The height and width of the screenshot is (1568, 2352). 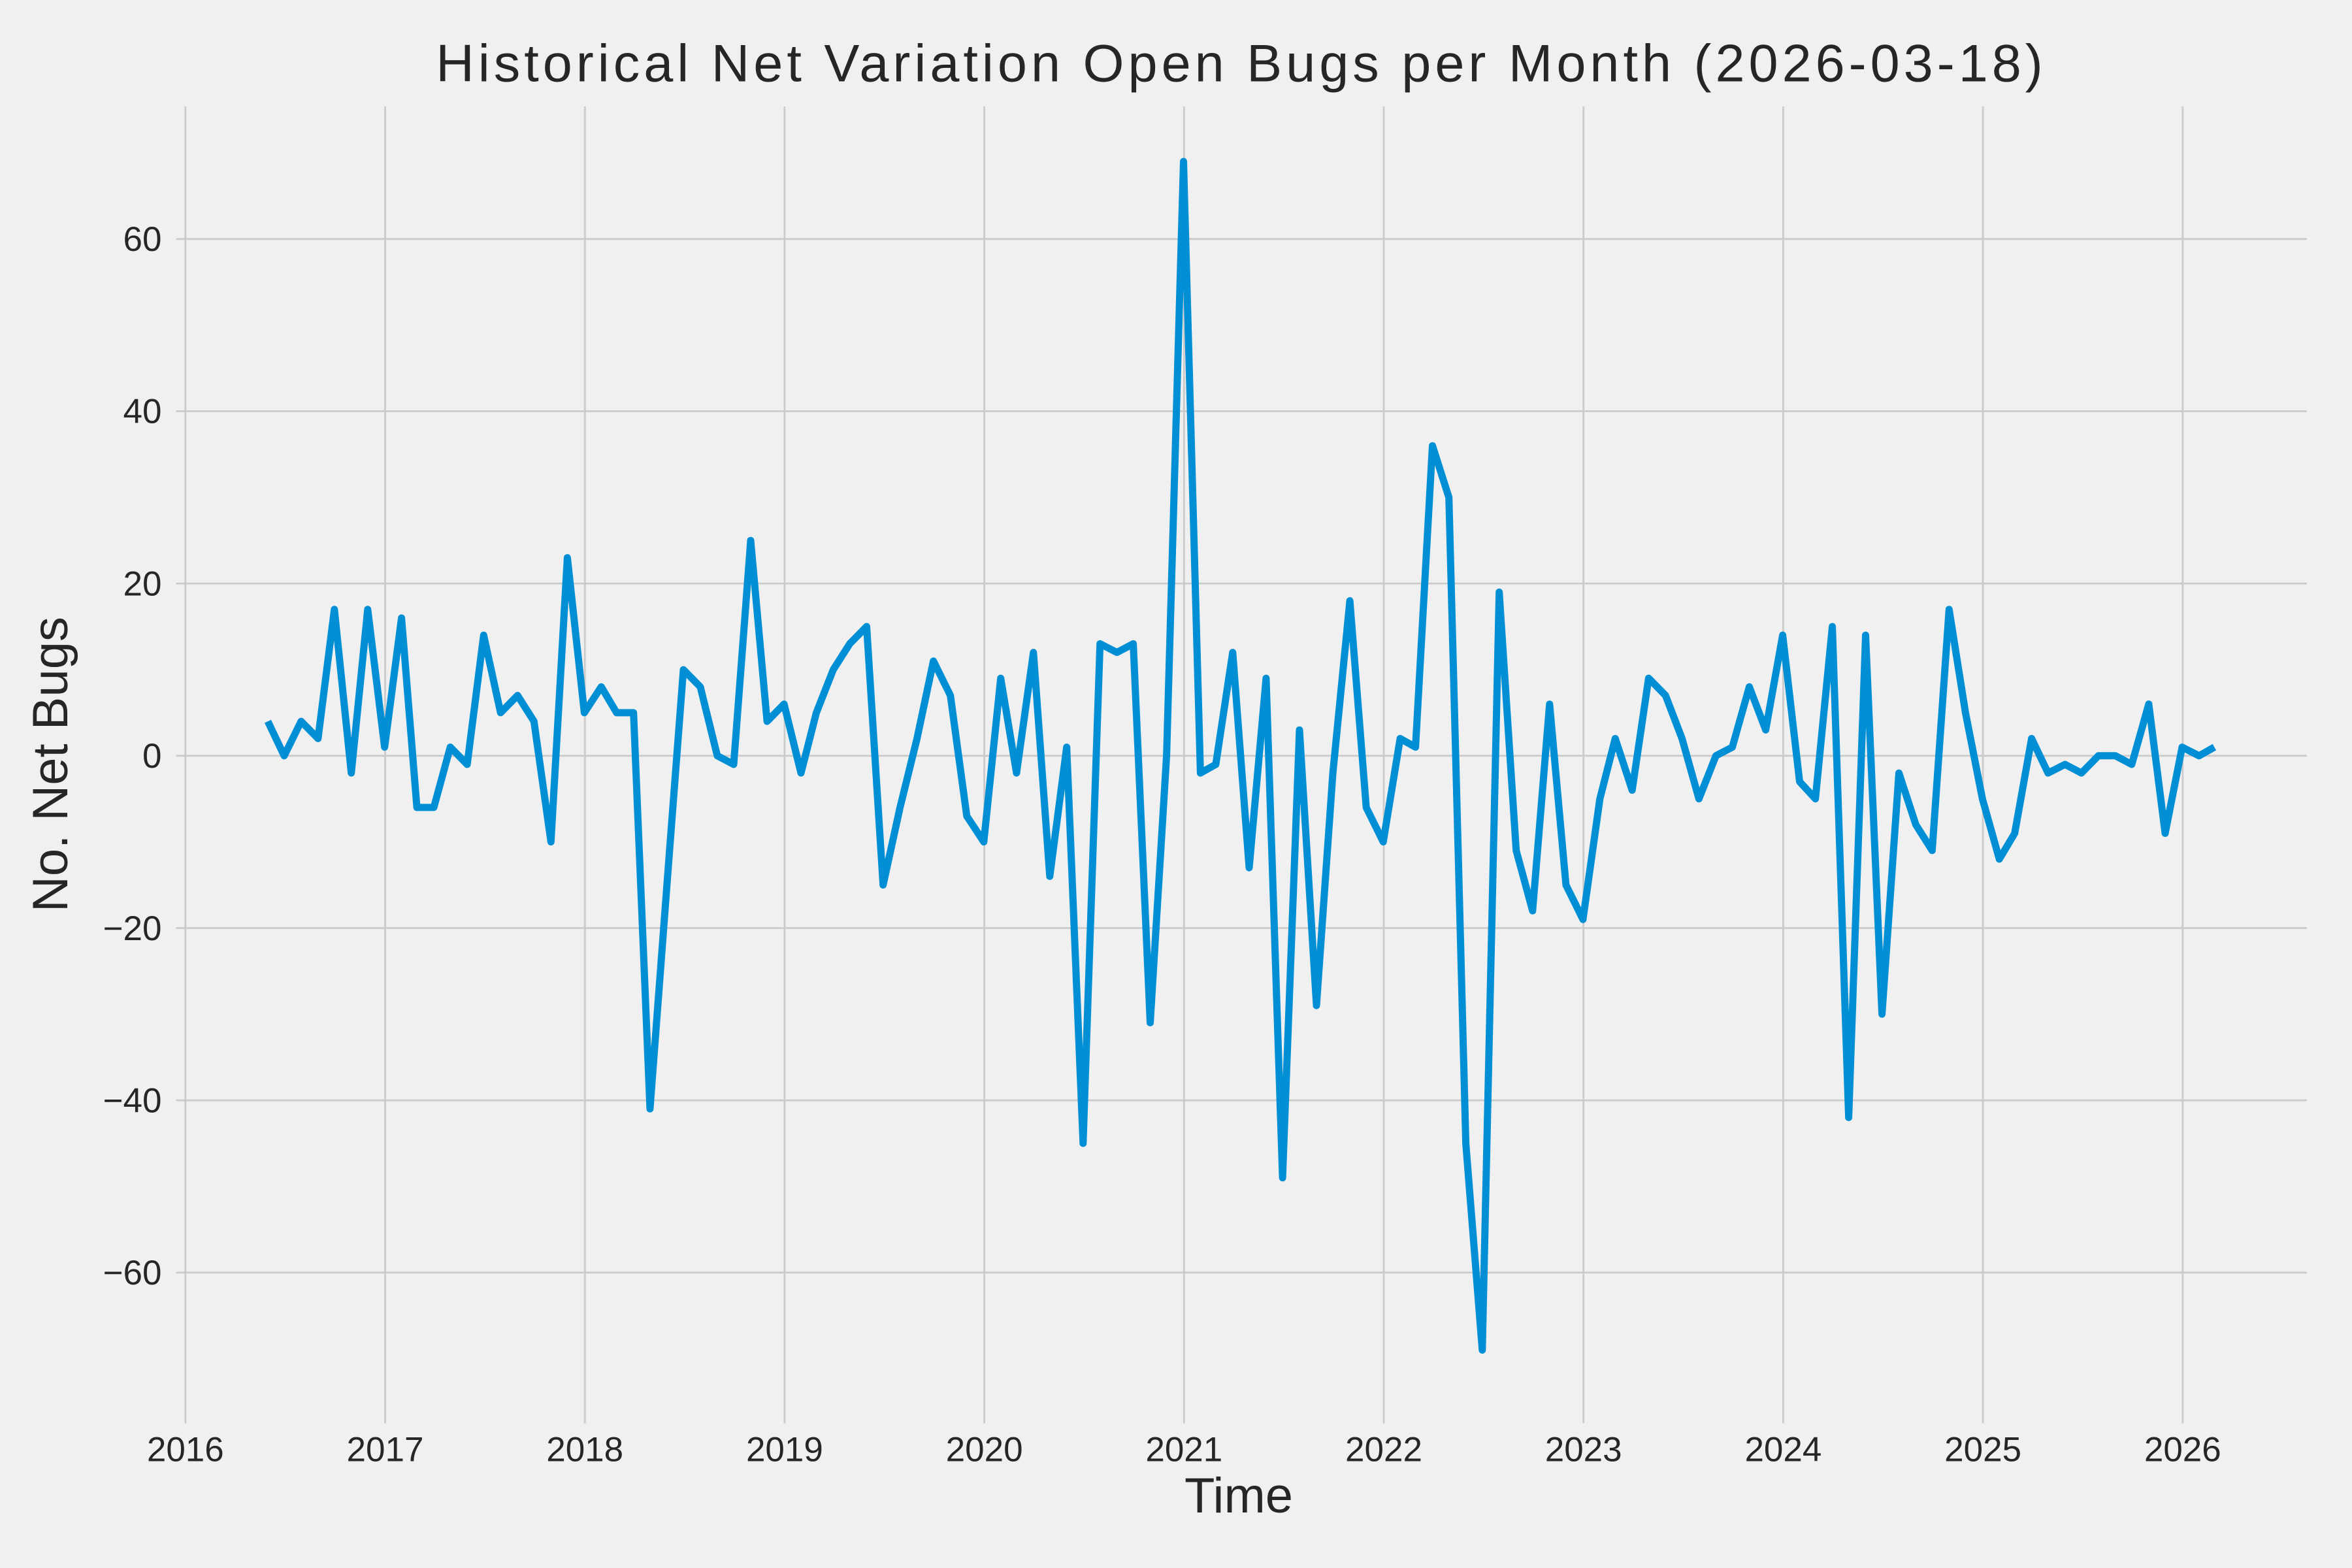 I want to click on svg-text: Time, so click(x=1238, y=1496).